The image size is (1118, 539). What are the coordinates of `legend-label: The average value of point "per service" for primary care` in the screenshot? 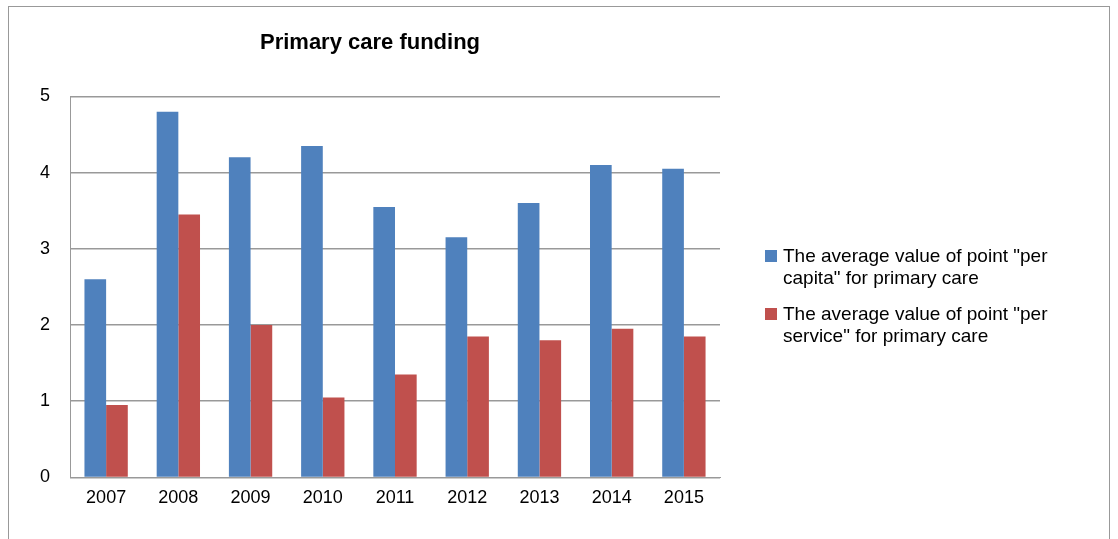 It's located at (916, 325).